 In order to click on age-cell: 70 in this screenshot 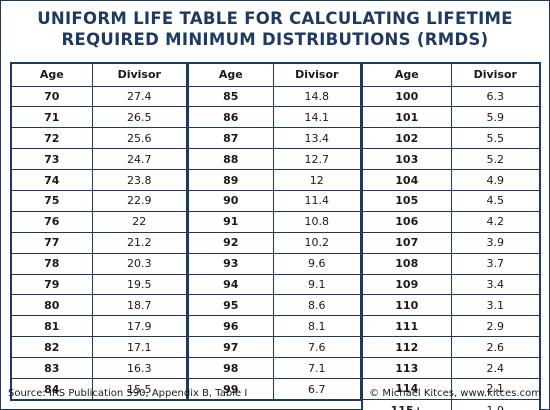, I will do `click(52, 97)`.